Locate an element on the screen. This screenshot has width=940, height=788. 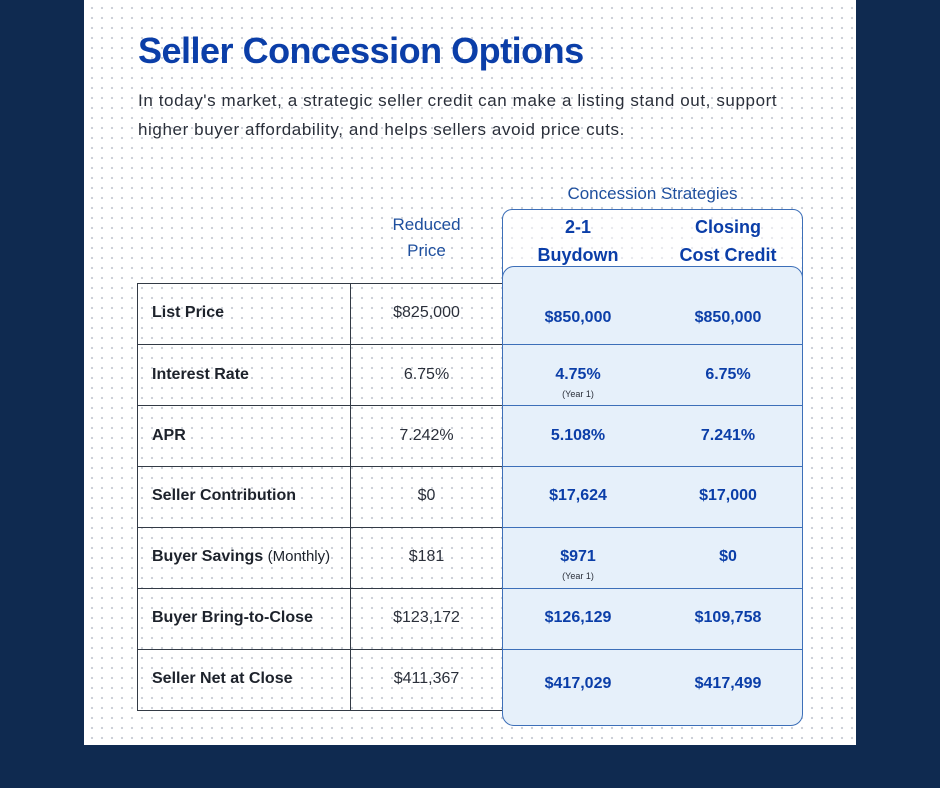
reduced-apr: 7.242% is located at coordinates (426, 435).